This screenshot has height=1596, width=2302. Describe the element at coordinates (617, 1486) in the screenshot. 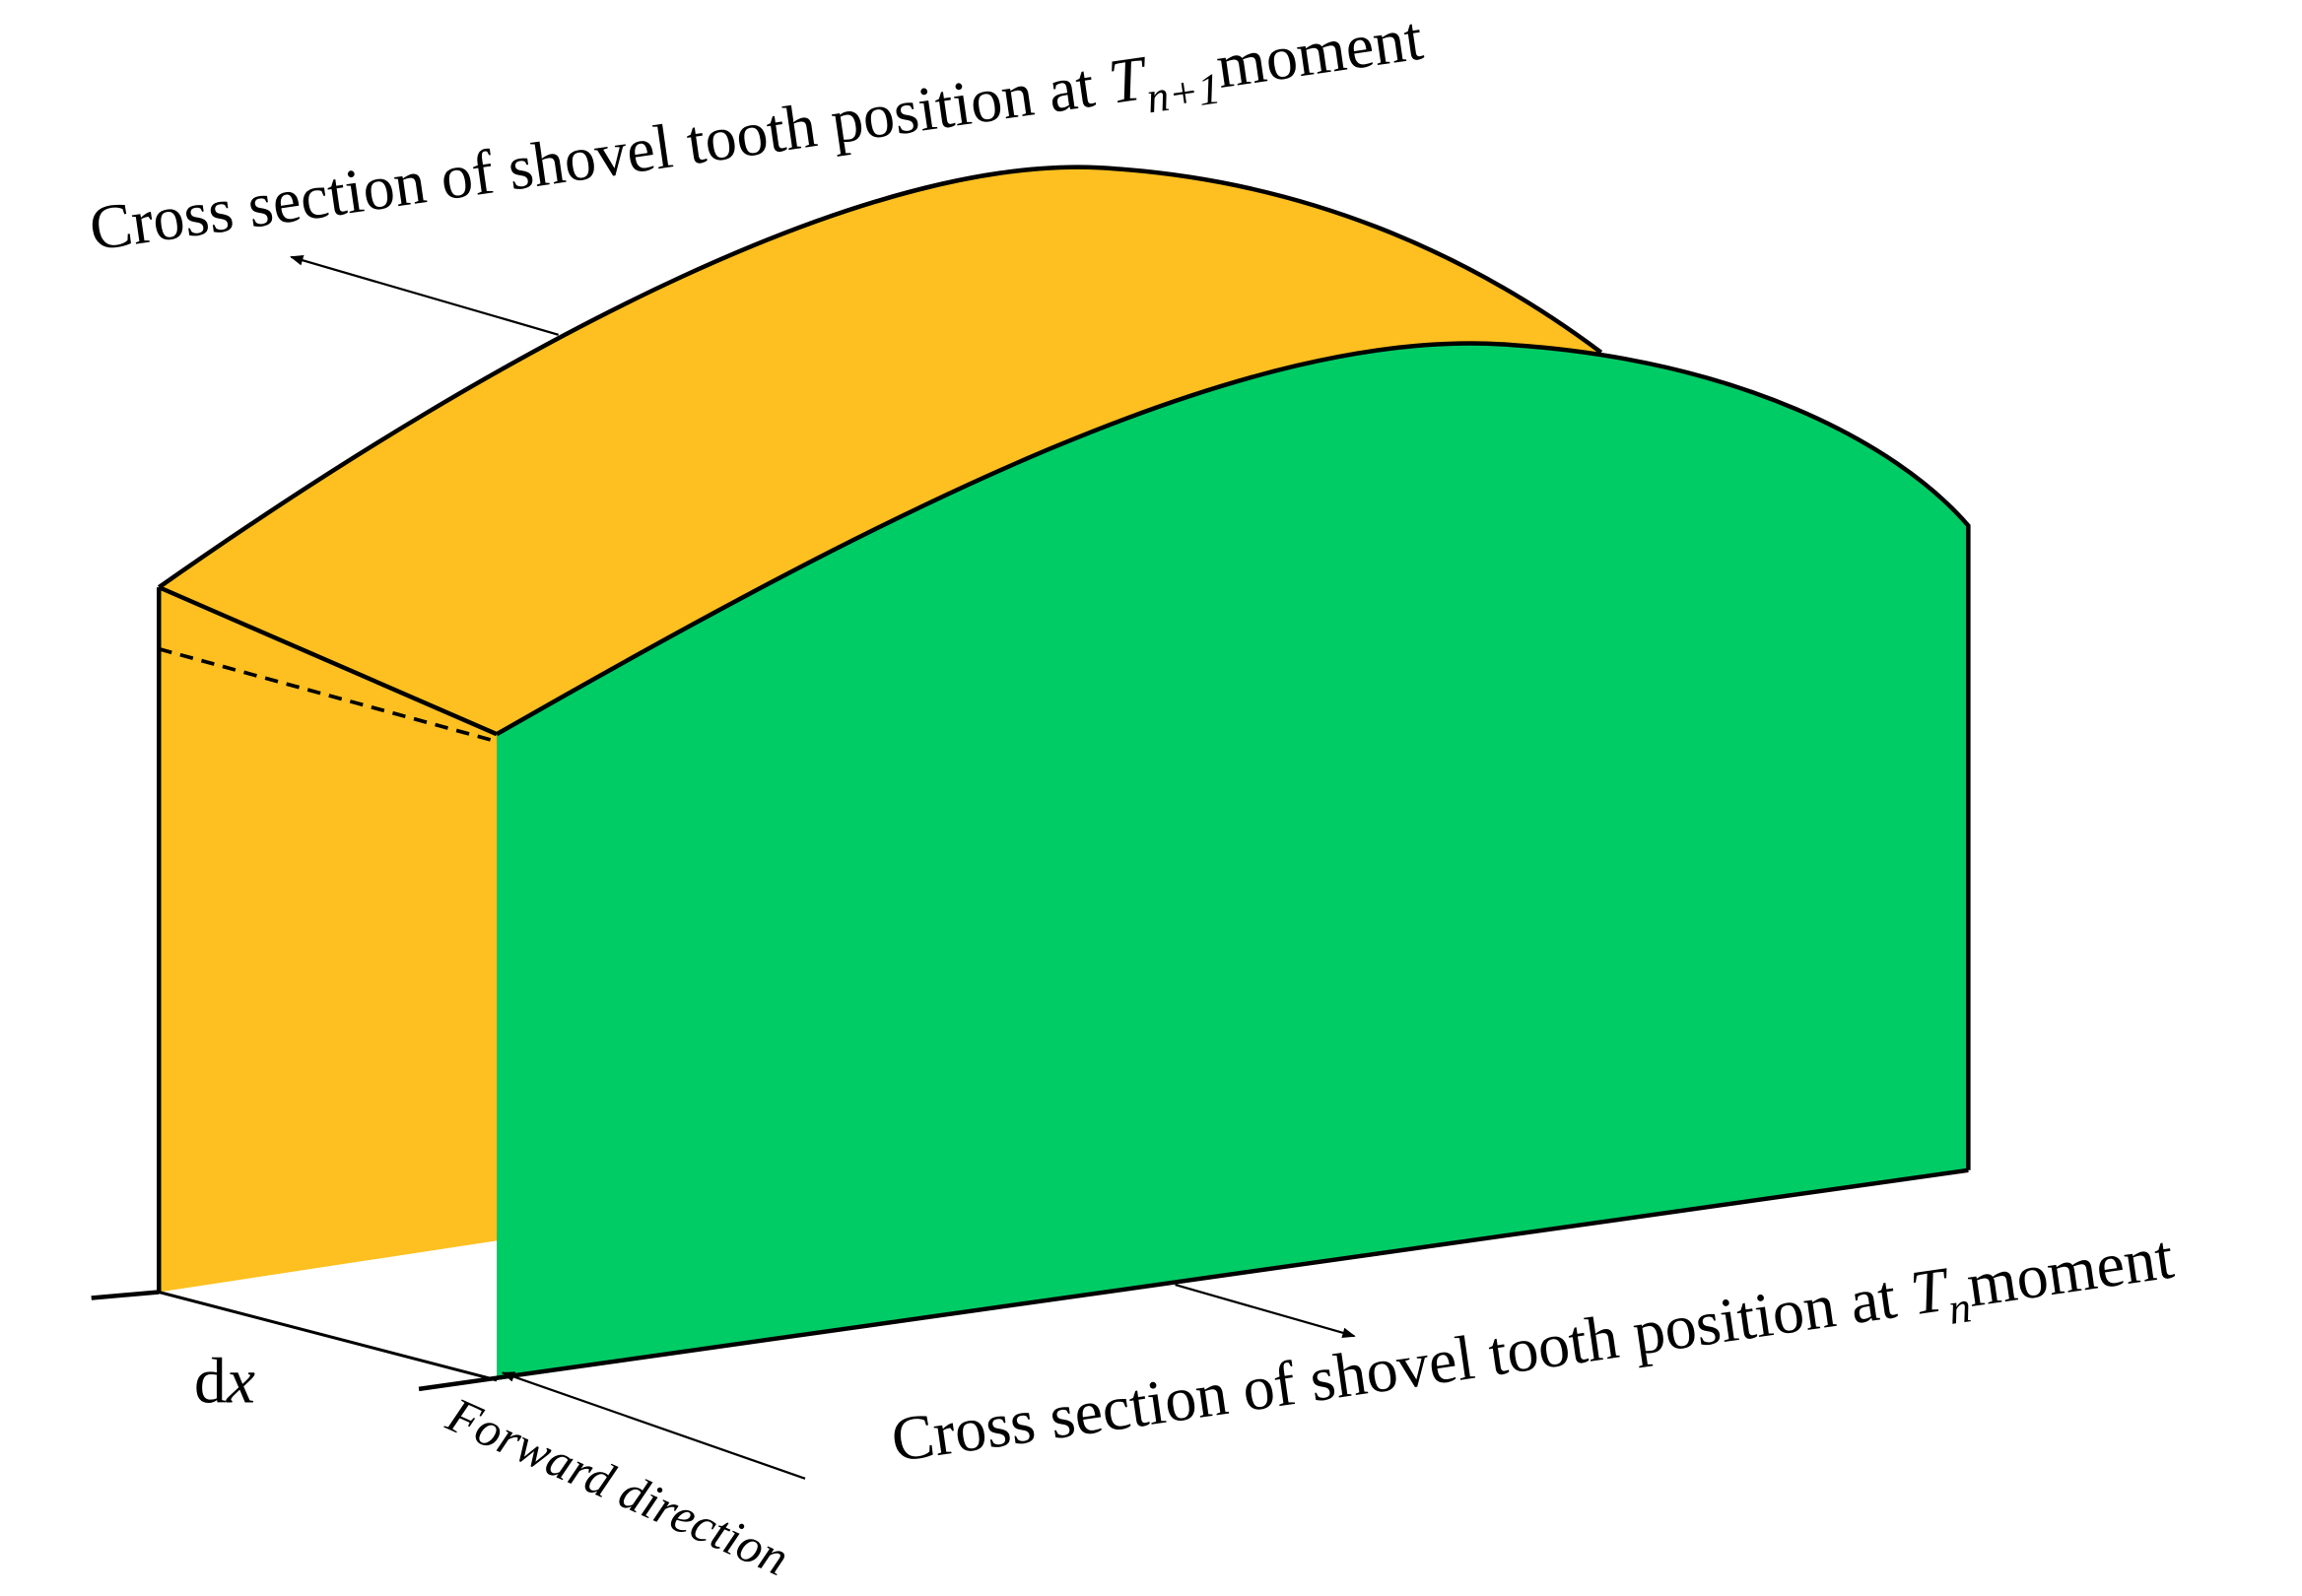

I see `forward-label: Forward direction` at that location.